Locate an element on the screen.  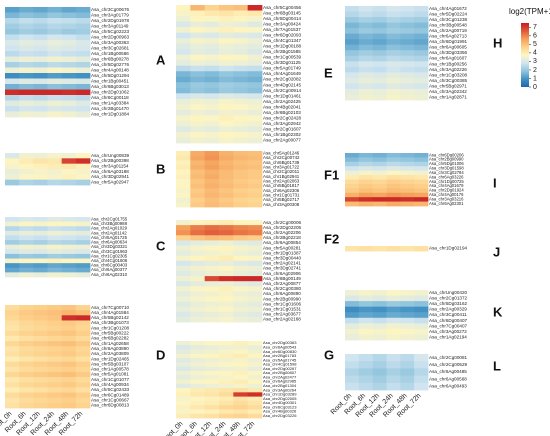
gene-label: Asa_chr4Ag01672 is located at coordinates (448, 8).